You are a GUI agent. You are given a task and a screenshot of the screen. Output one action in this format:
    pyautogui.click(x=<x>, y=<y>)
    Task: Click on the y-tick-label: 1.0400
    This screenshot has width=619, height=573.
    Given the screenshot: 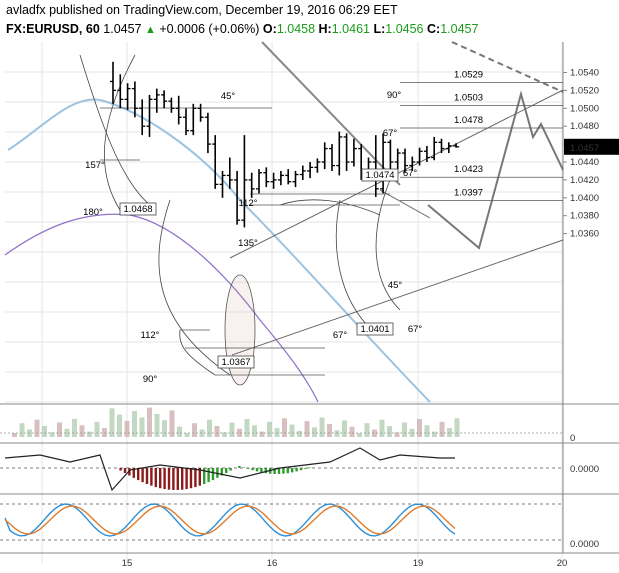 What is the action you would take?
    pyautogui.click(x=584, y=198)
    